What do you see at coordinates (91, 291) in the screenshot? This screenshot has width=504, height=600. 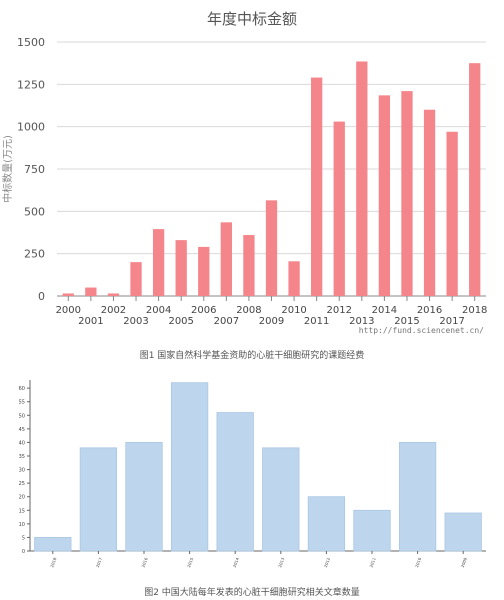 I see `bar-2001` at bounding box center [91, 291].